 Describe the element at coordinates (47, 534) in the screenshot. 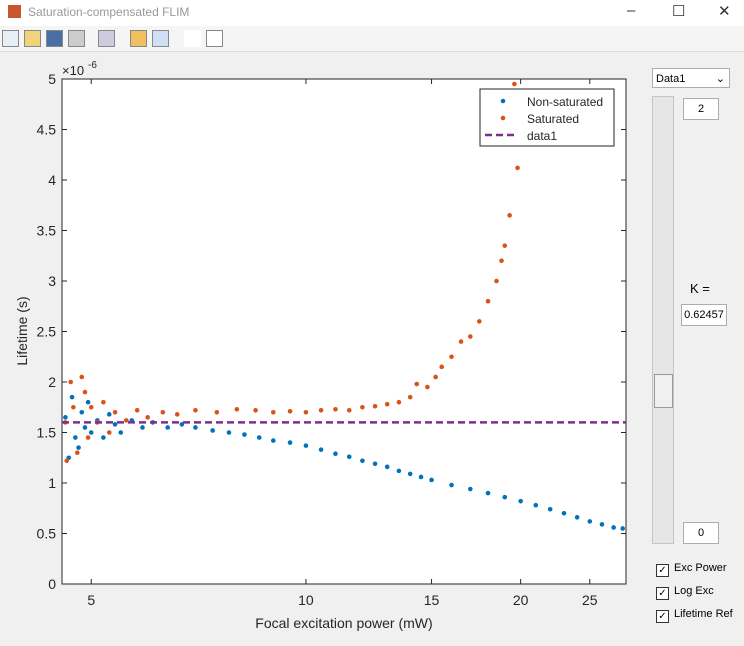

I see `y-tick-label: 0.5` at that location.